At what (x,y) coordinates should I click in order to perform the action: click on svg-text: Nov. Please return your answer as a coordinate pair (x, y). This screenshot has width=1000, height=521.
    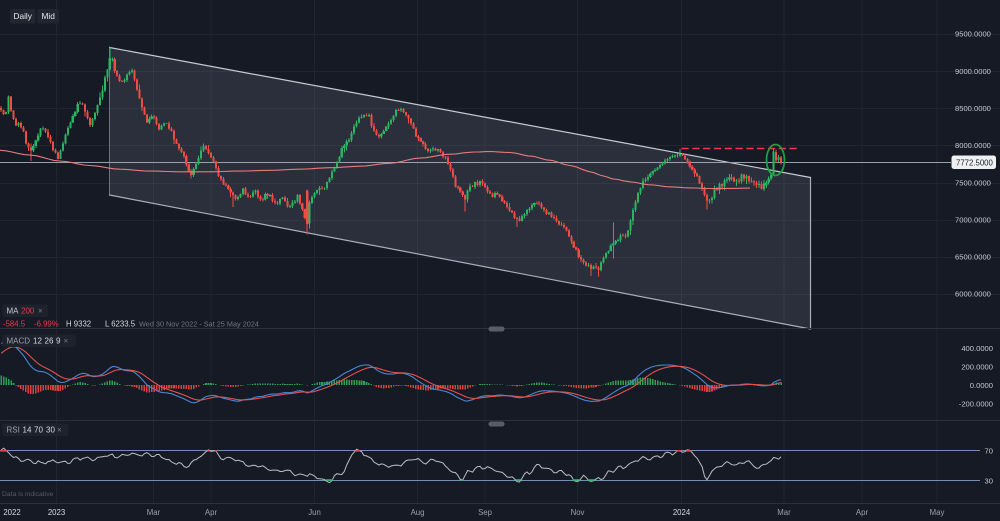
    Looking at the image, I should click on (578, 512).